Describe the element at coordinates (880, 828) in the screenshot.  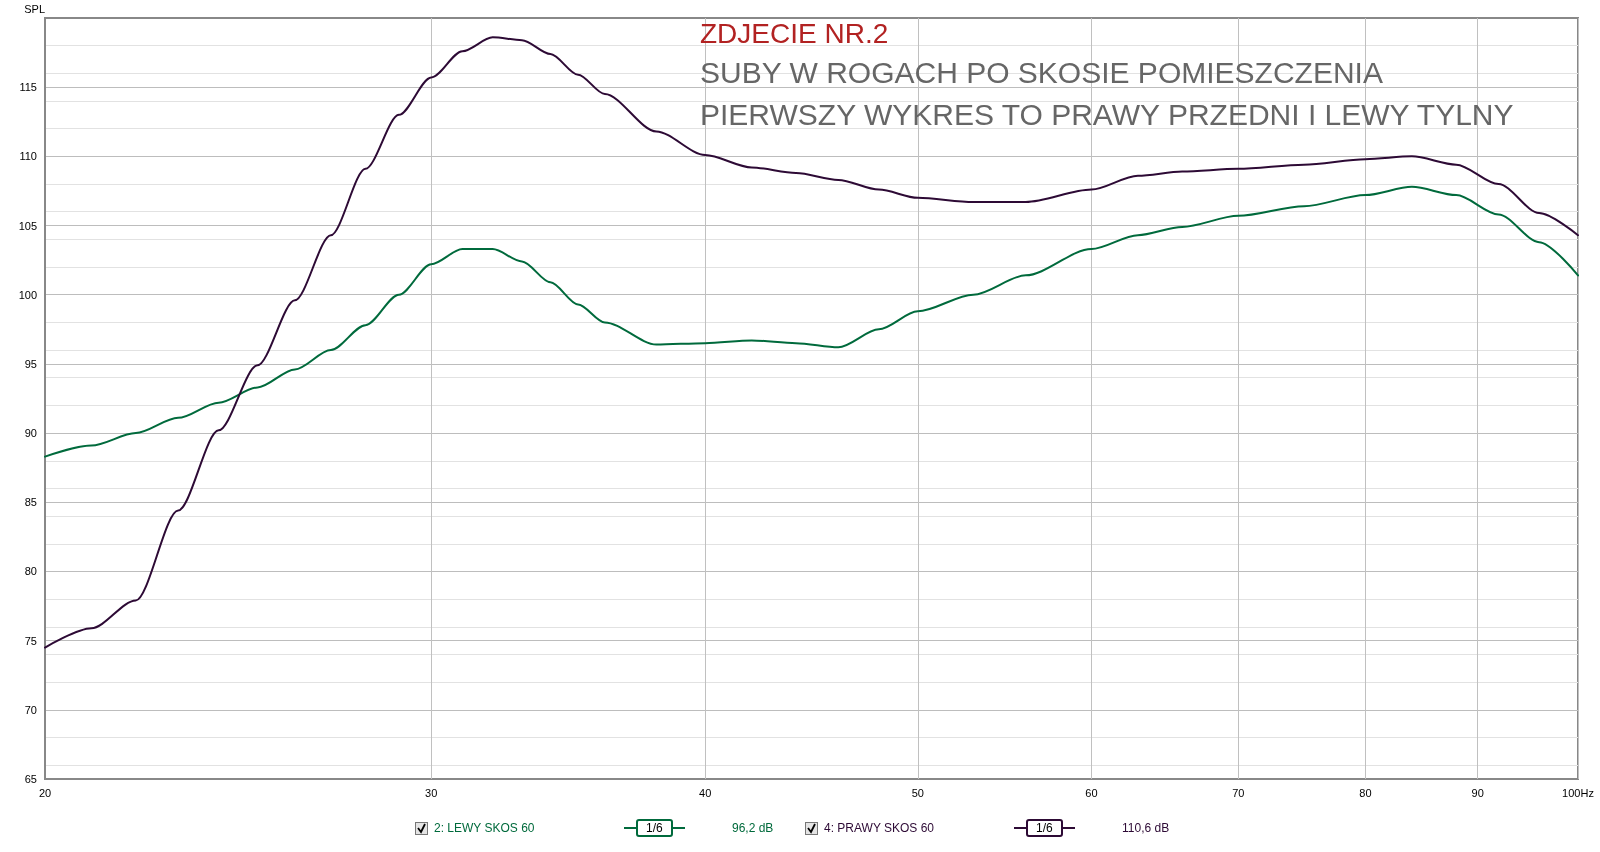
I see `text: 4: PRAWY SKOS 60` at that location.